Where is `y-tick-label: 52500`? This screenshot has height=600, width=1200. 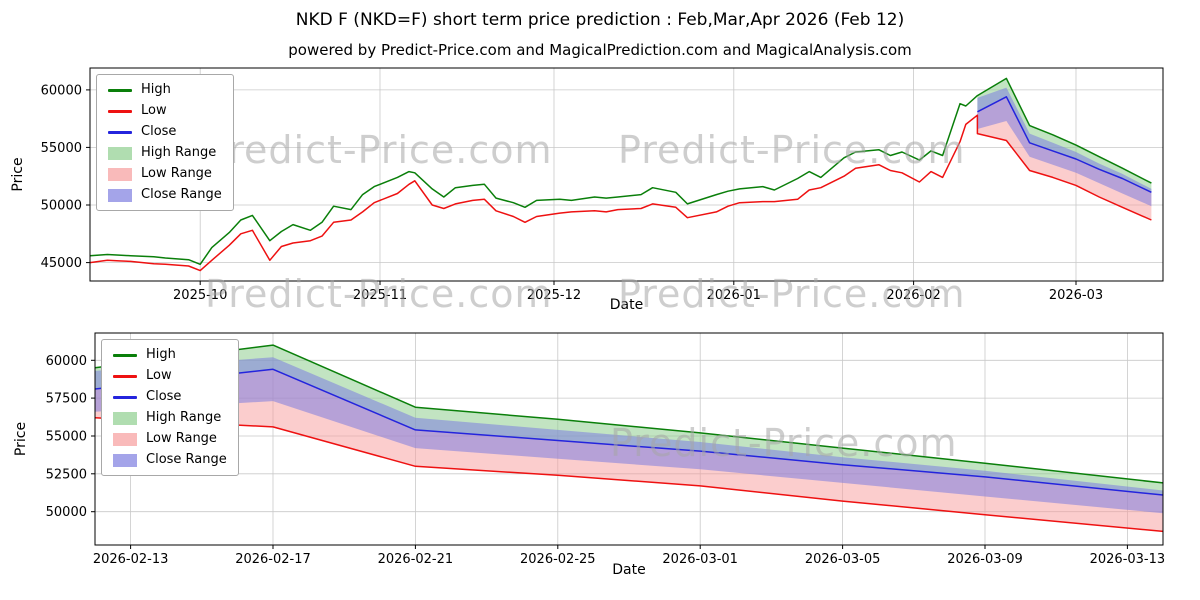
y-tick-label: 52500 is located at coordinates (66, 474).